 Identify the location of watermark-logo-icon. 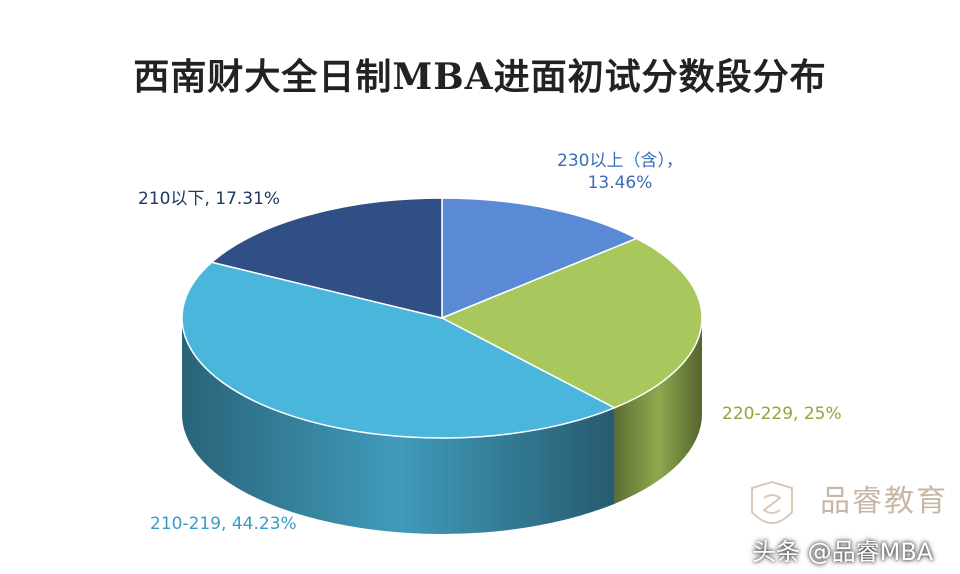
(772, 502).